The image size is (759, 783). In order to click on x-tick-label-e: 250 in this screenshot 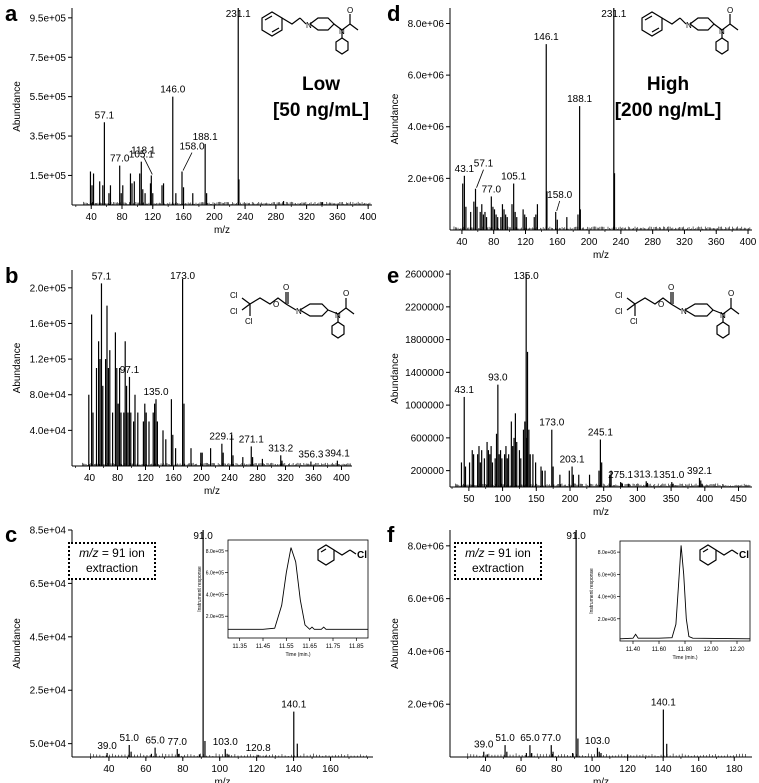, I will do `click(603, 499)`.